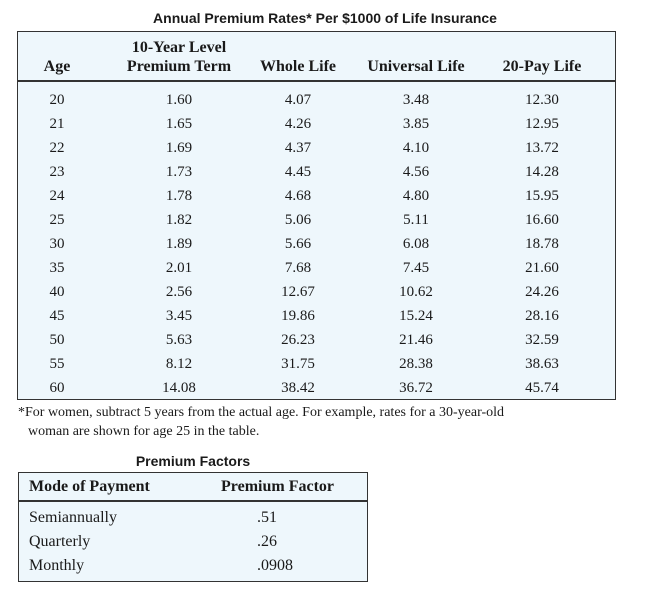 The height and width of the screenshot is (598, 650). Describe the element at coordinates (542, 148) in the screenshot. I see `cell-pay20-life: 13.72` at that location.